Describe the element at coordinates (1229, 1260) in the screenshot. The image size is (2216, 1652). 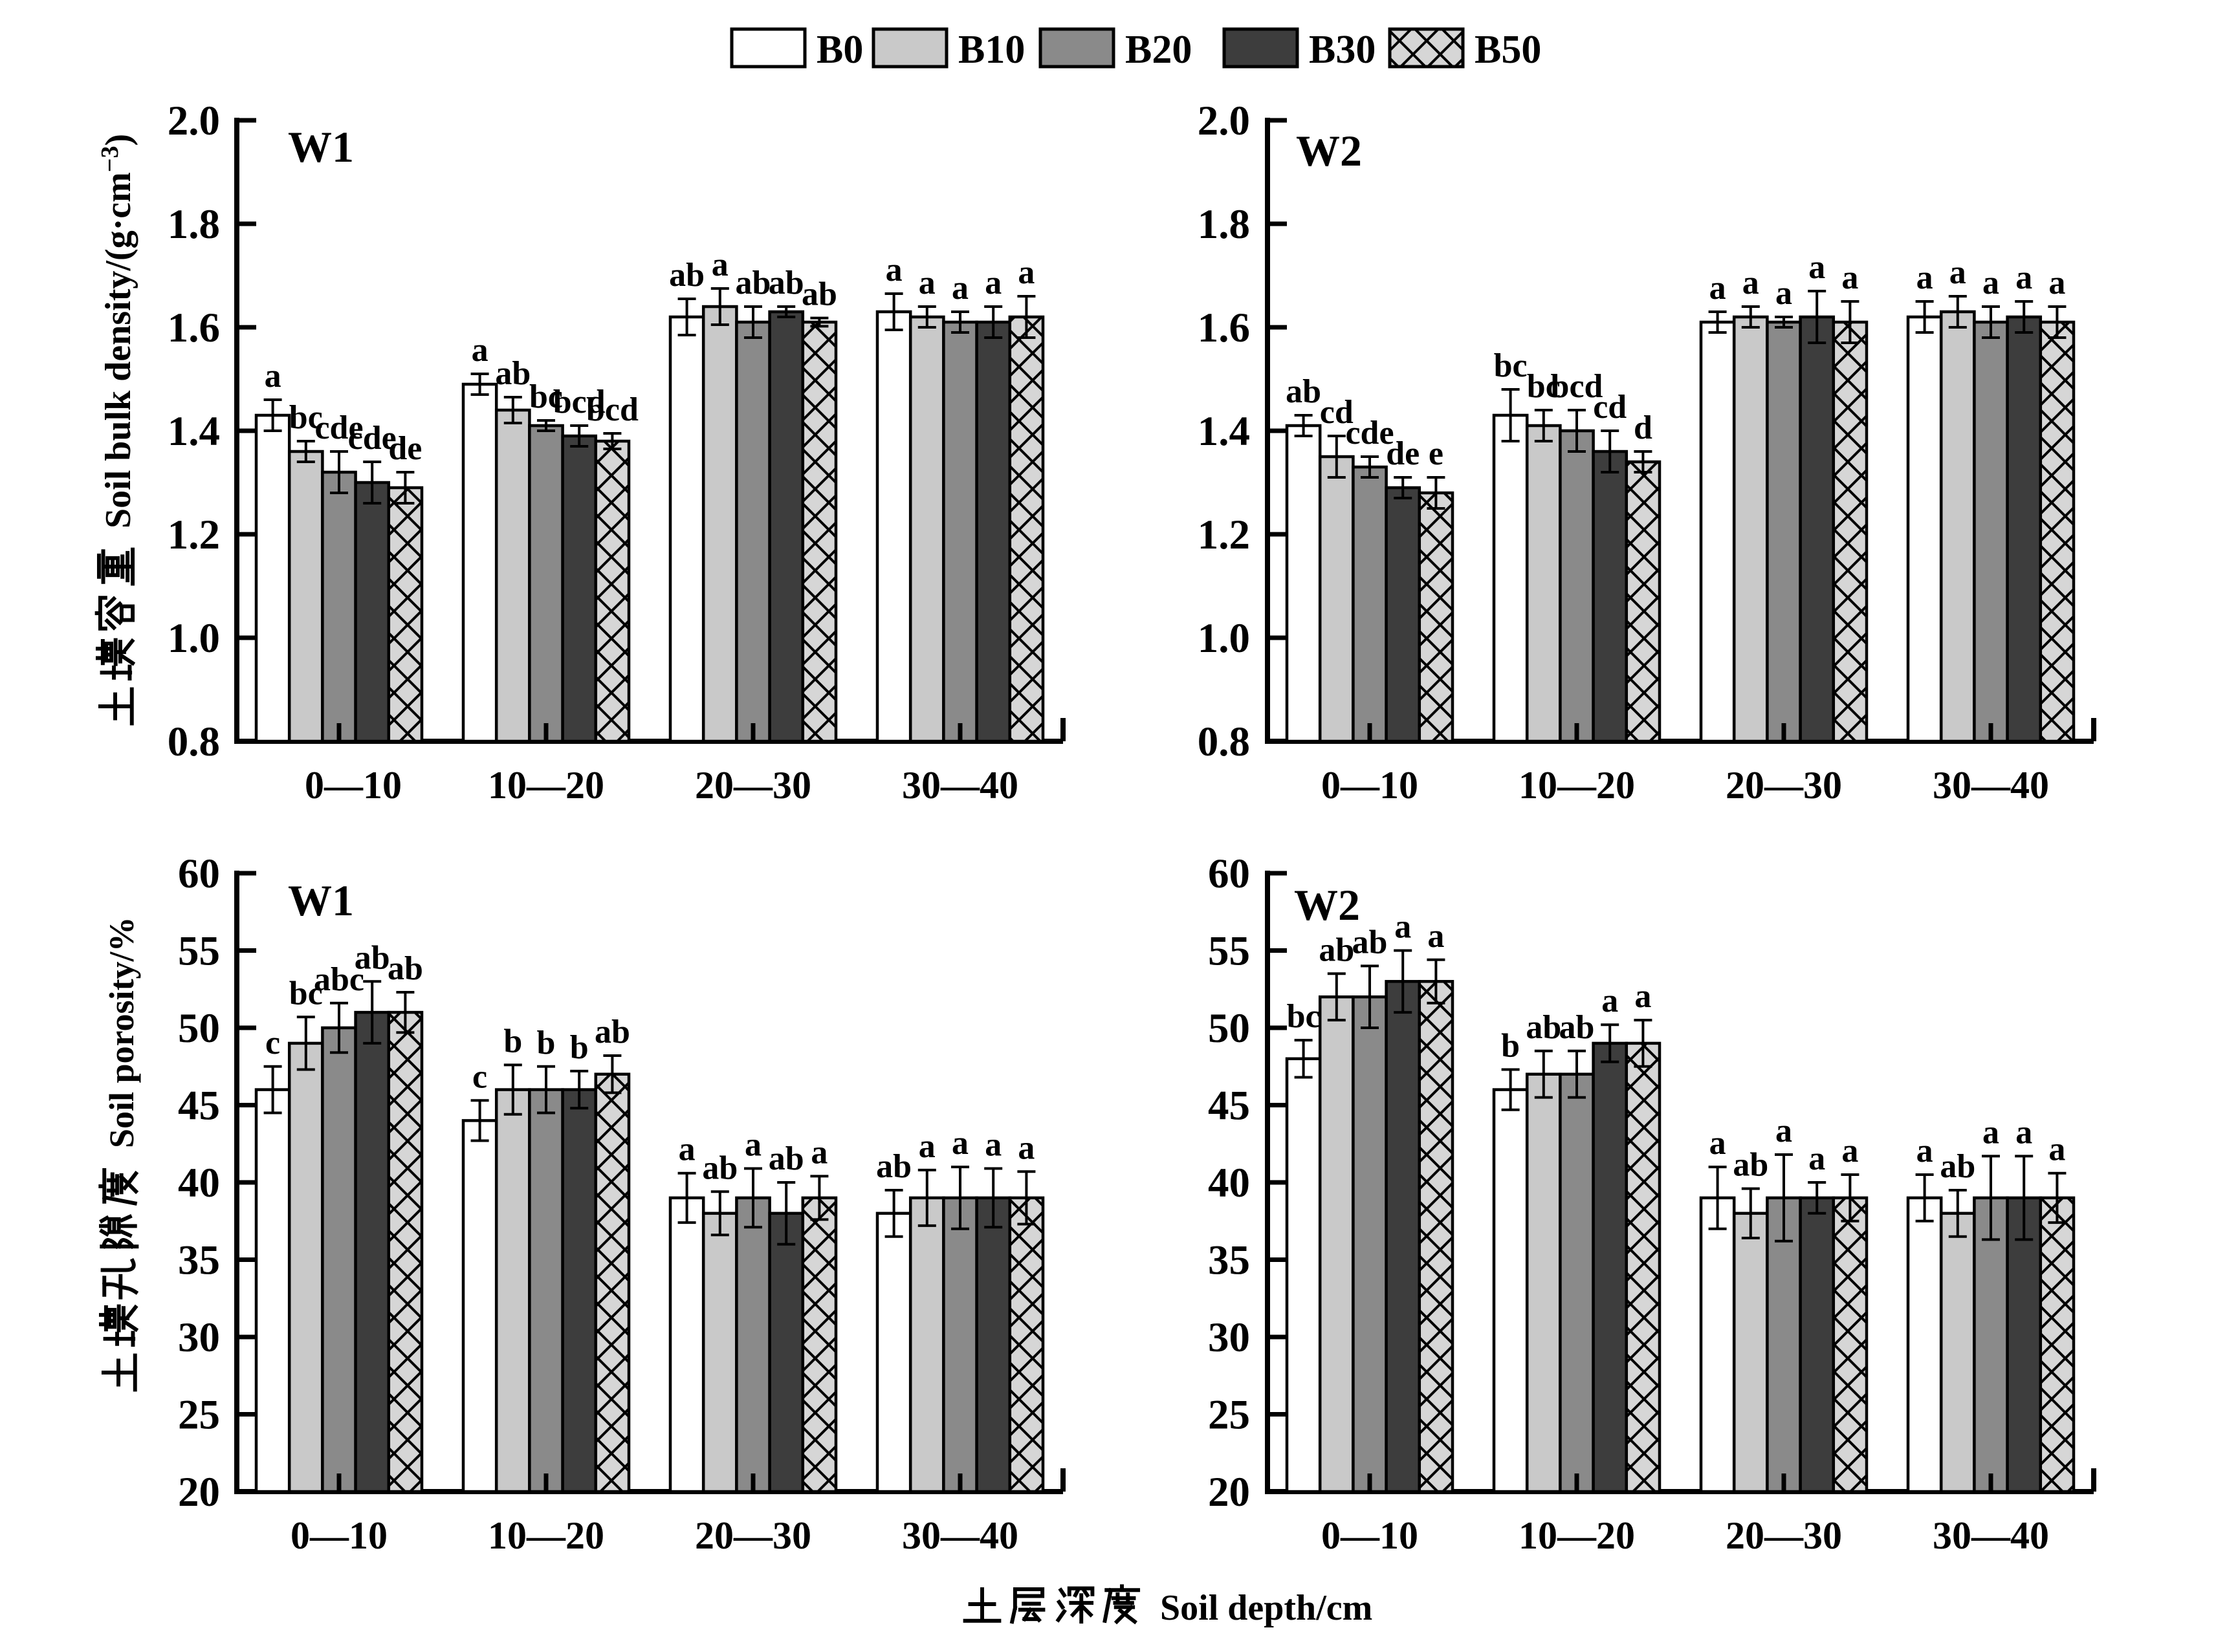
I see `svg-text: 35` at that location.